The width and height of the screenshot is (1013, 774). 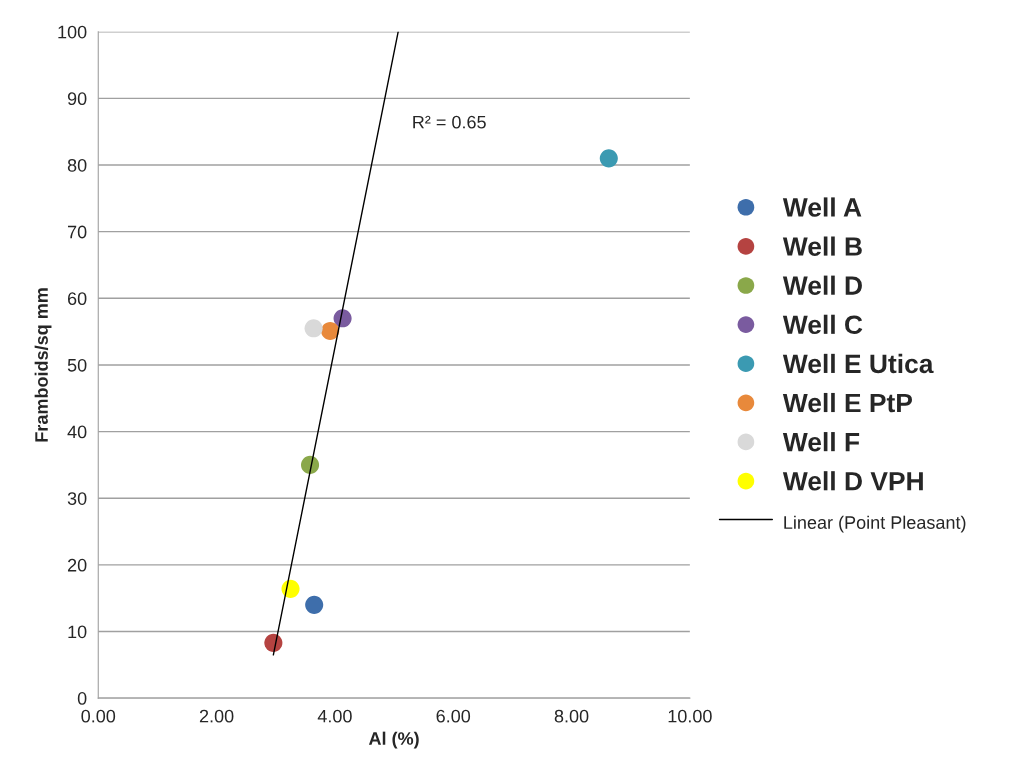 What do you see at coordinates (77, 498) in the screenshot?
I see `y-tick-label: 30` at bounding box center [77, 498].